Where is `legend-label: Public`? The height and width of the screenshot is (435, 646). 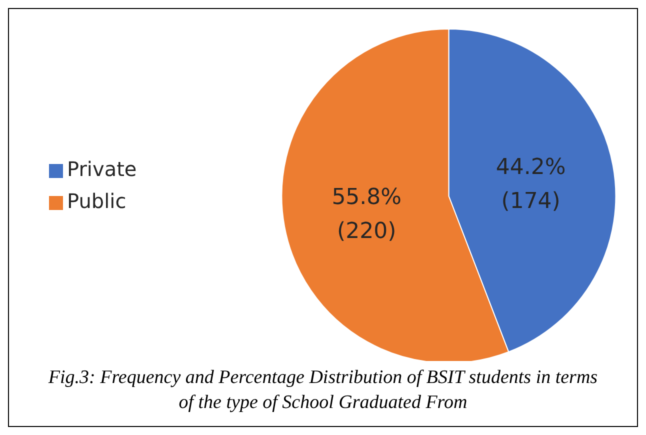 legend-label: Public is located at coordinates (96, 201).